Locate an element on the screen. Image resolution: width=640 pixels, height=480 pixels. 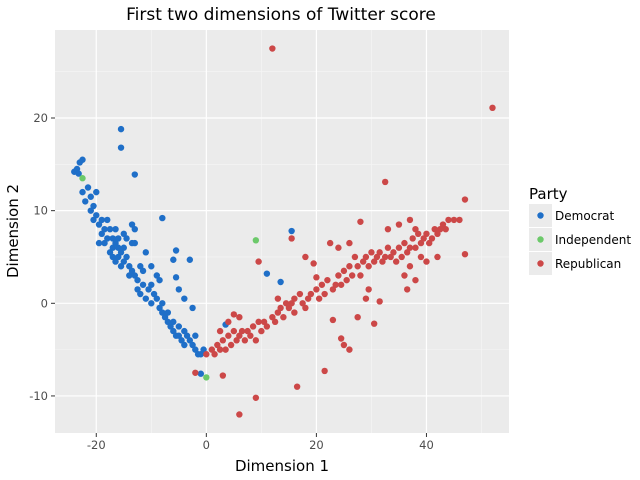
legend-label-independent: Independent is located at coordinates (593, 240).